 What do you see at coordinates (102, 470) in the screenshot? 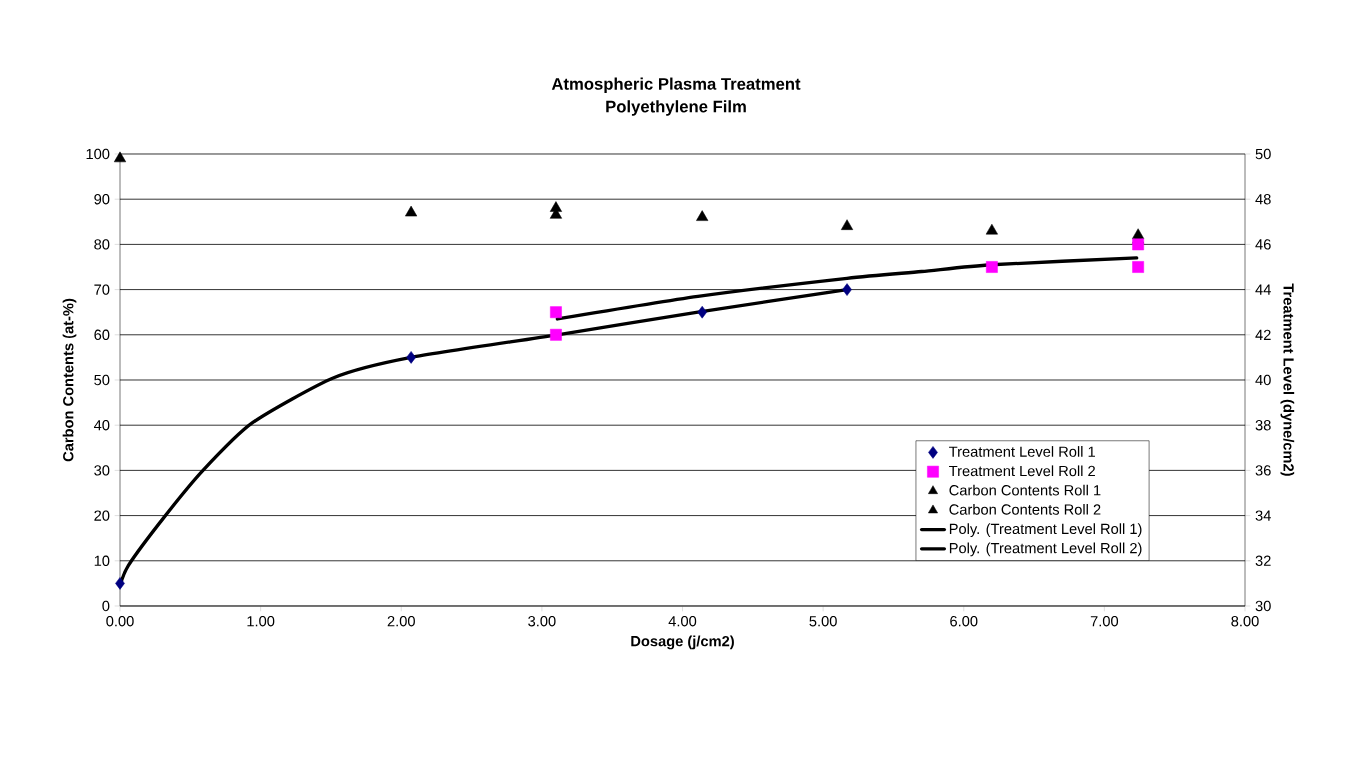
I see `y-tick-label: 30` at bounding box center [102, 470].